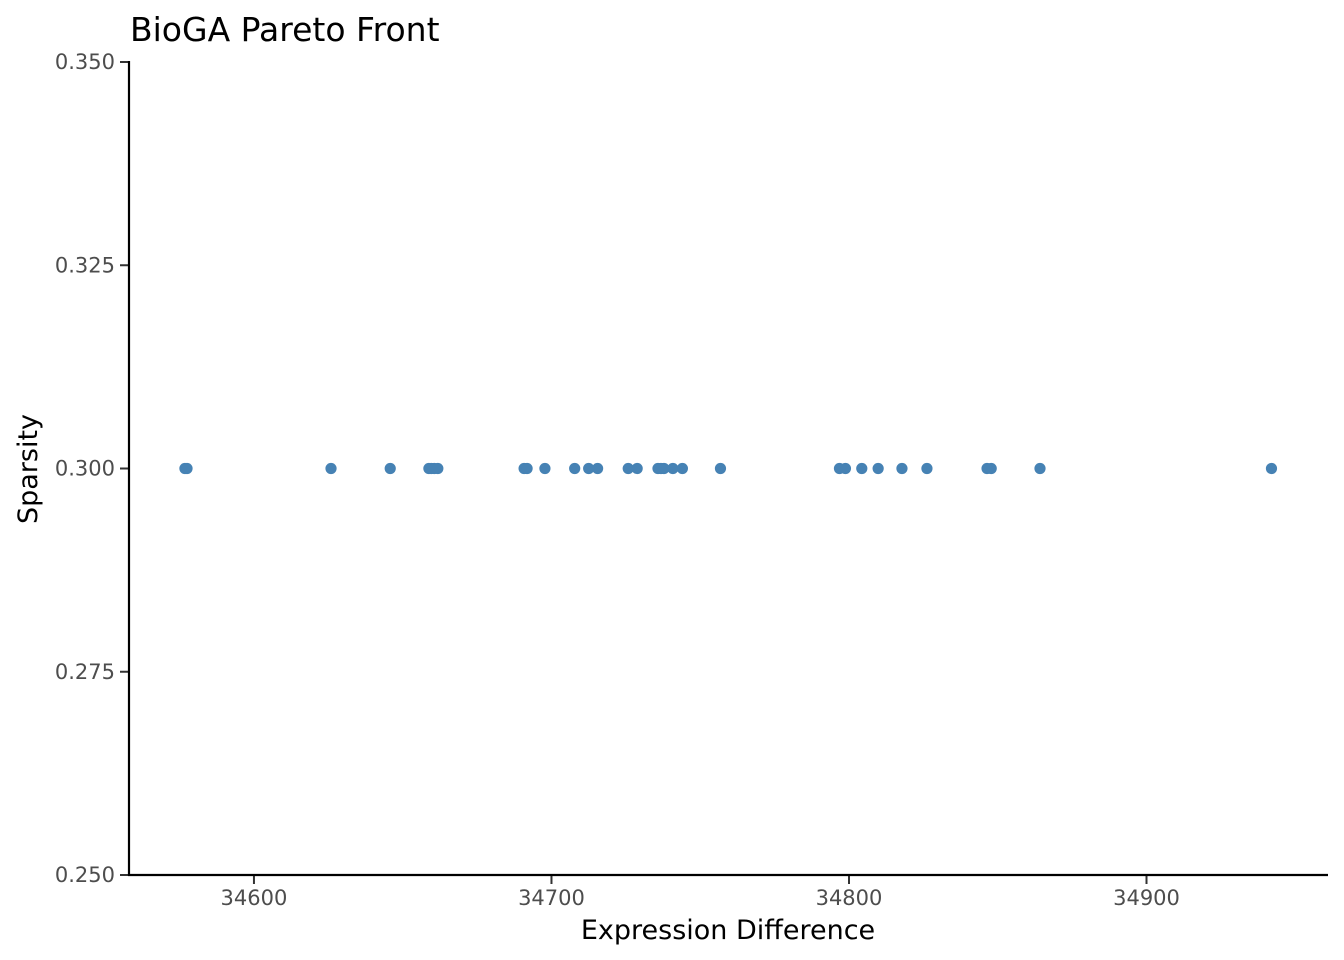 The height and width of the screenshot is (960, 1344). I want to click on y-axis-ticks: 0.250 0.275 0.300 0.325 0.350, so click(92, 468).